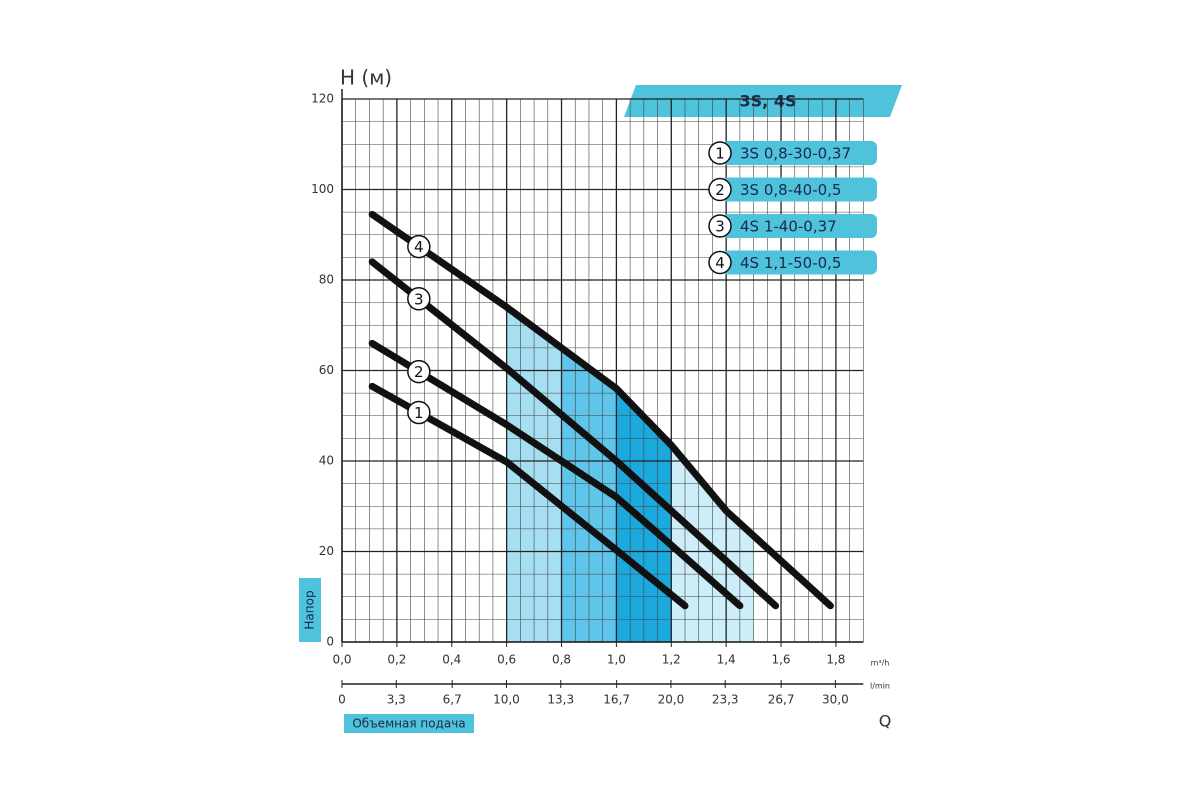 Image resolution: width=1200 pixels, height=800 pixels. What do you see at coordinates (790, 190) in the screenshot?
I see `legend-label: 3S 0,8-40-0,5` at bounding box center [790, 190].